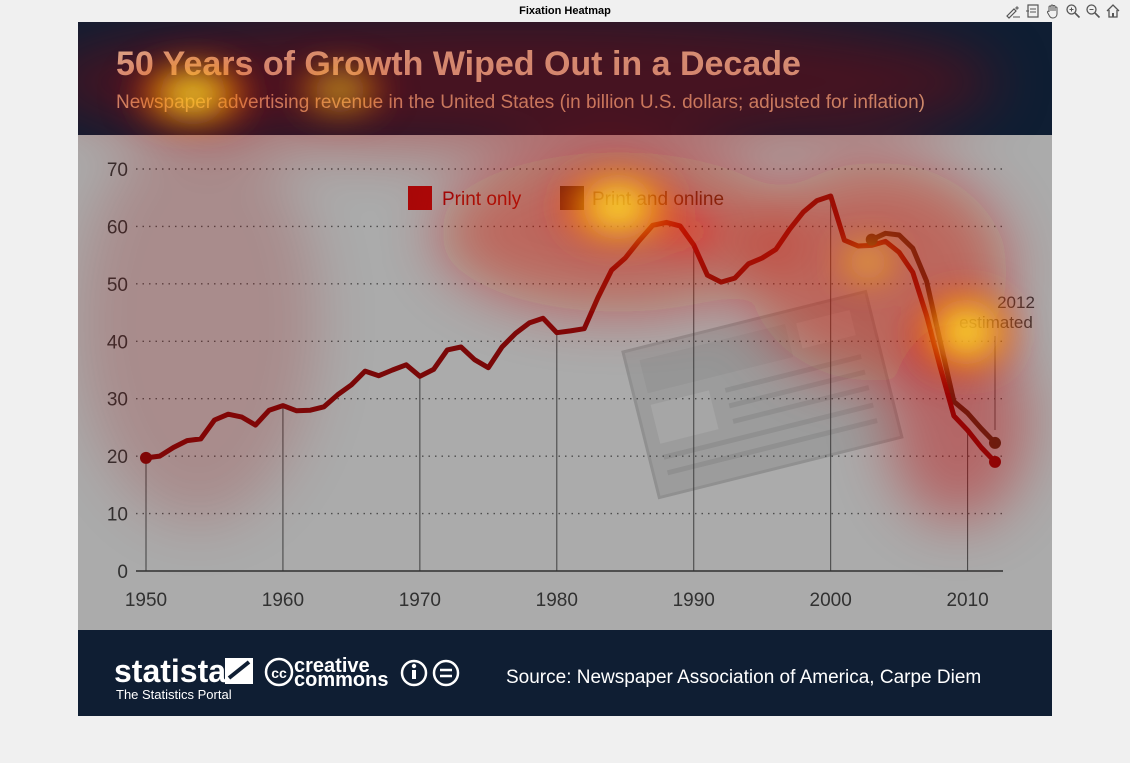 Image resolution: width=1130 pixels, height=763 pixels. Describe the element at coordinates (283, 600) in the screenshot. I see `x-tick-label: 1960` at that location.